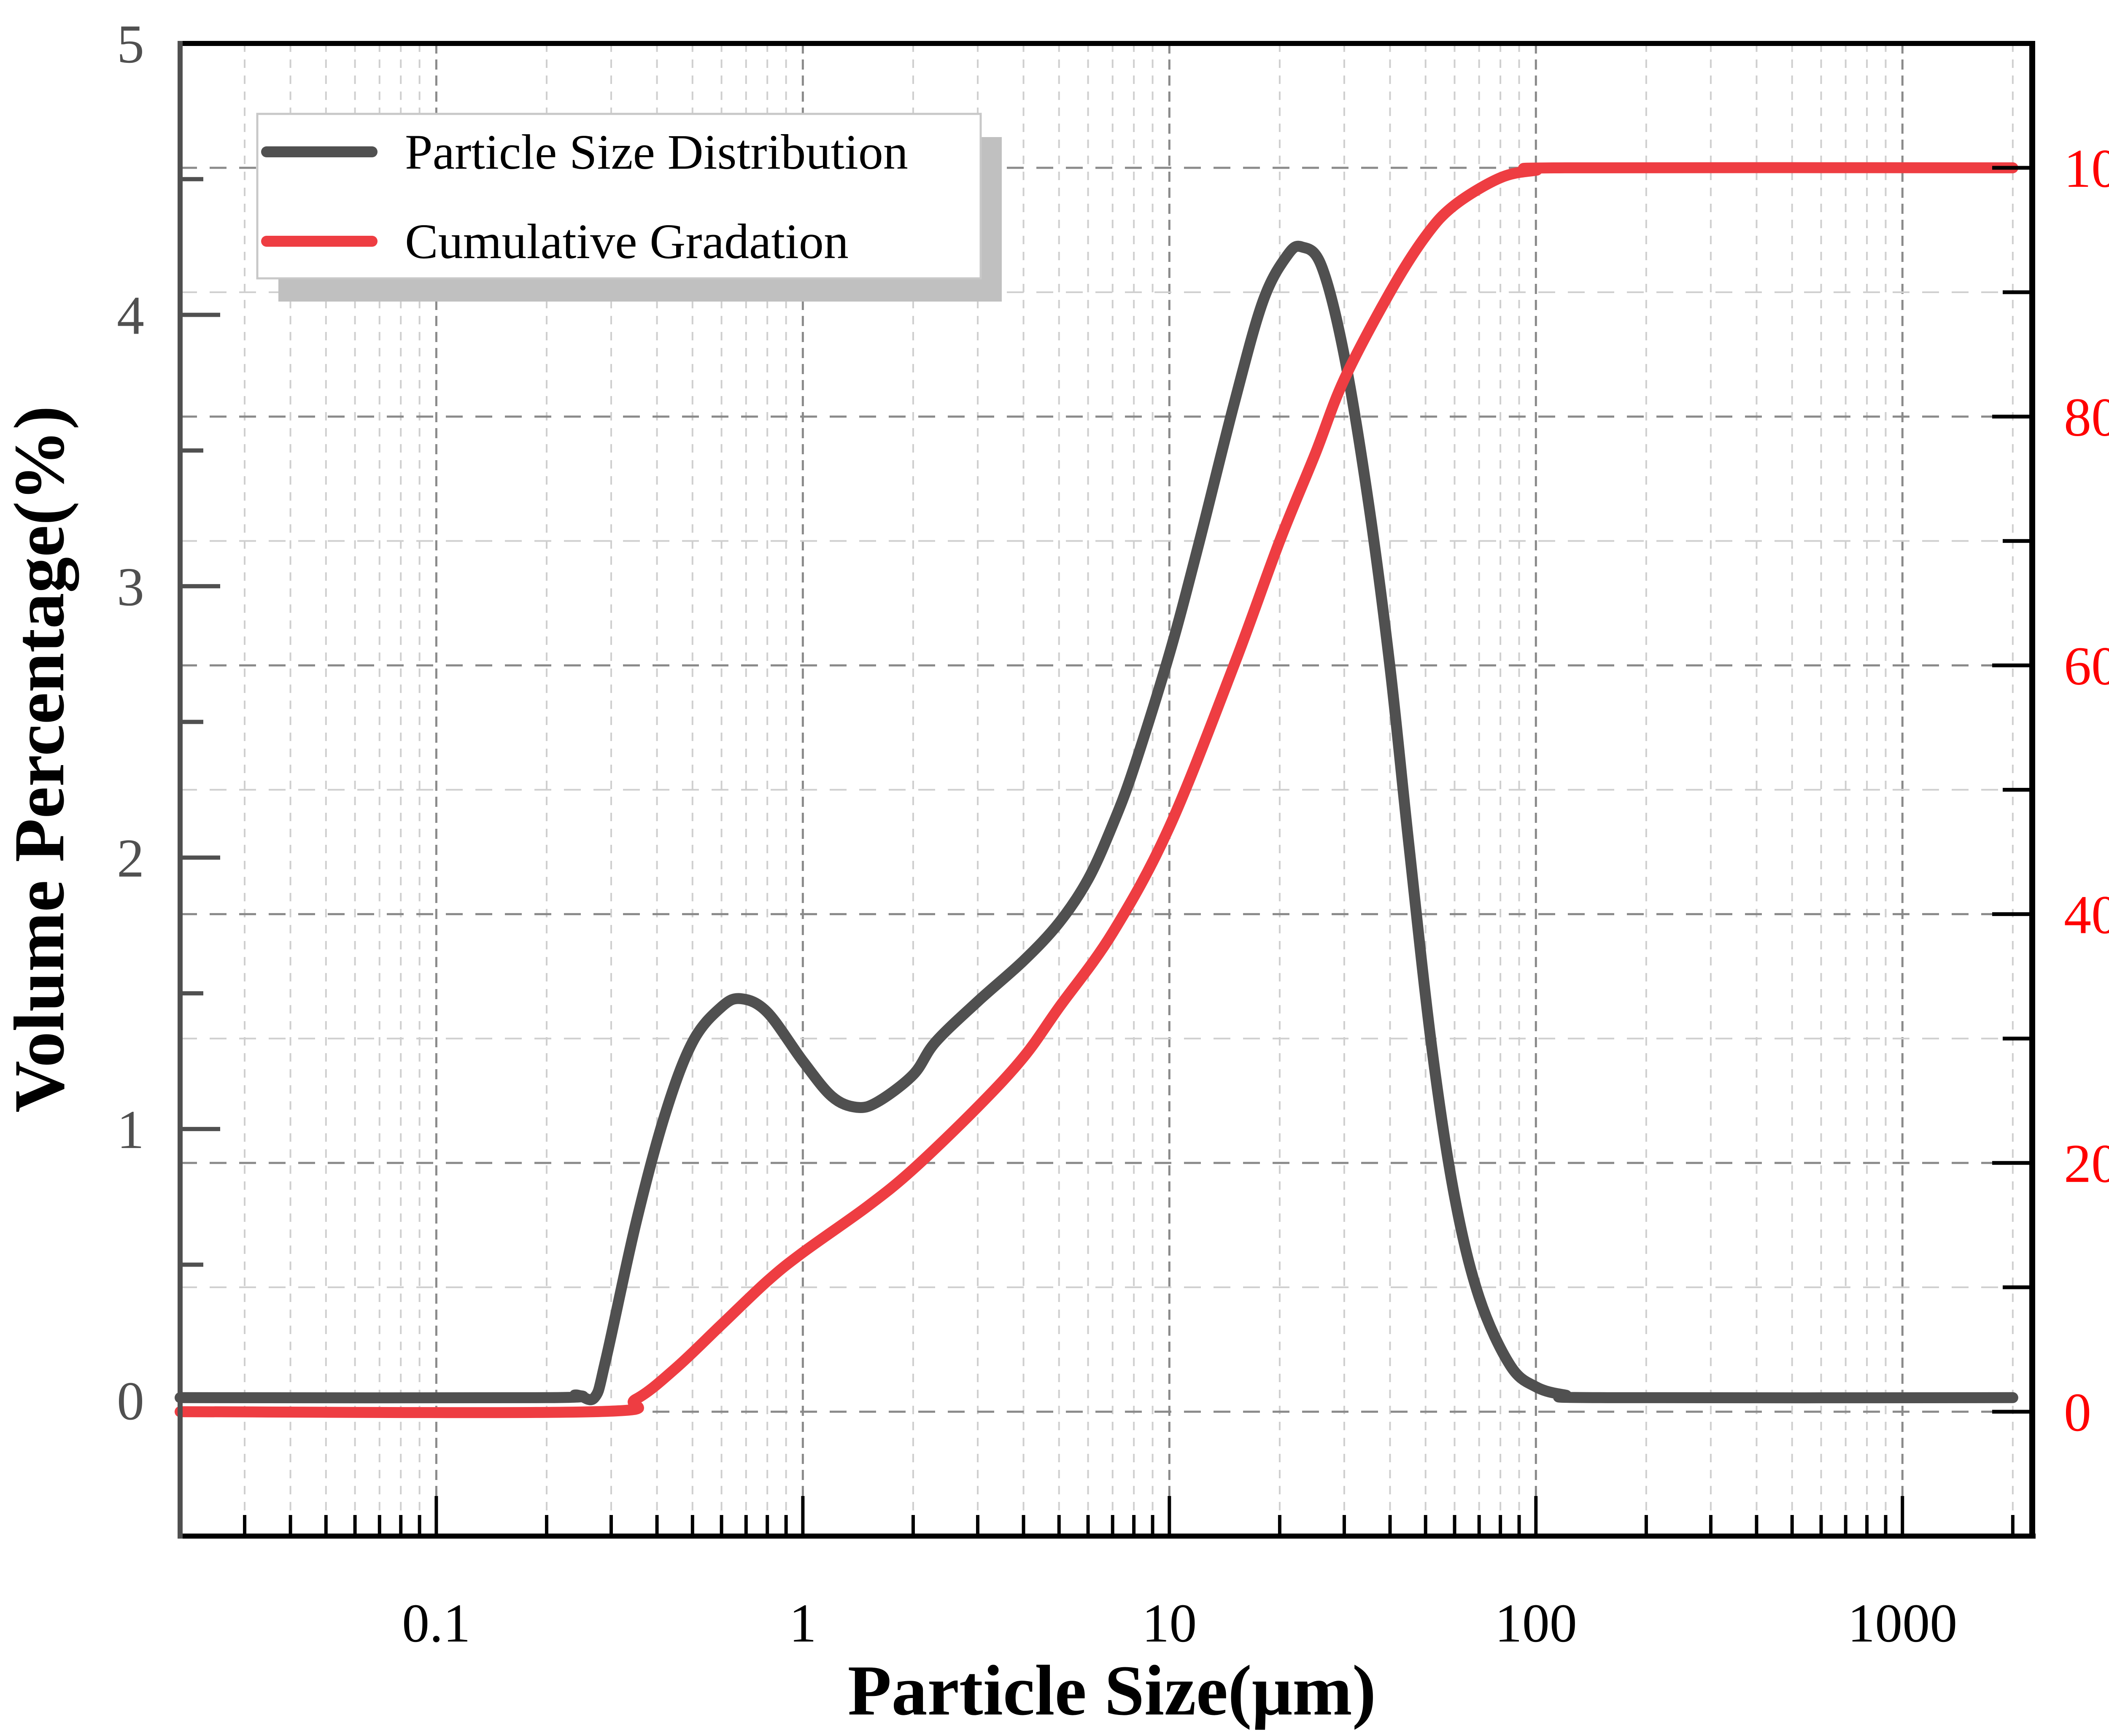 The height and width of the screenshot is (1736, 2109). I want to click on y-left-tick-label: 1, so click(130, 1130).